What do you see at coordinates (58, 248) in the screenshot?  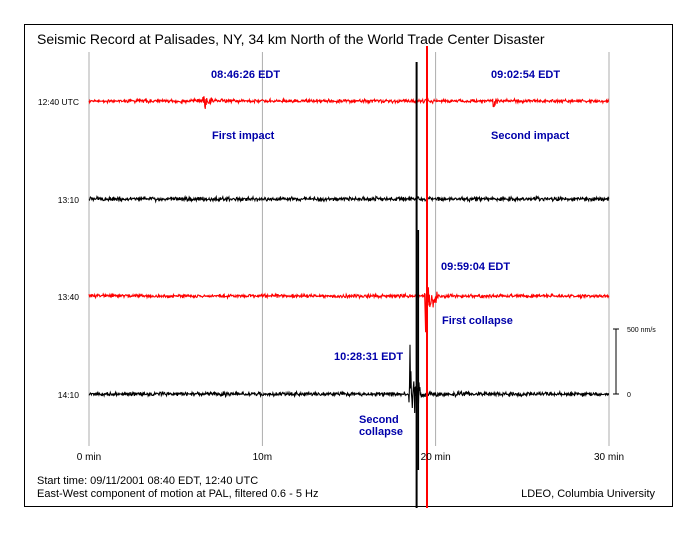 I see `trace-labels: 12:40 UTC 13:10 13:40 14:10` at bounding box center [58, 248].